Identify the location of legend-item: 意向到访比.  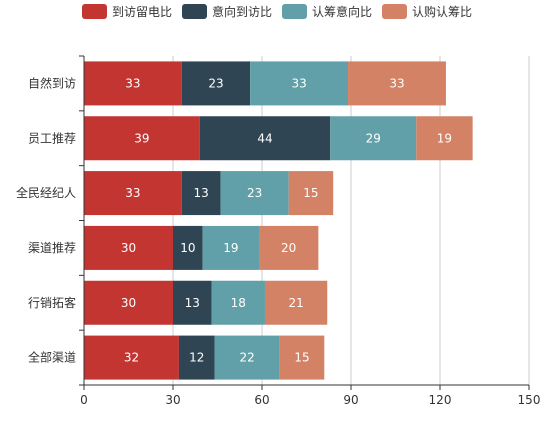
(227, 11).